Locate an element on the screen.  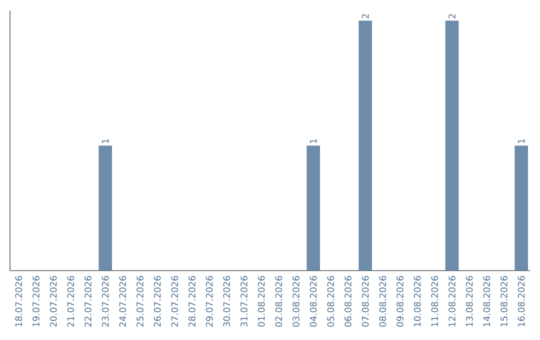
x-tick-label: 25.07.2026 is located at coordinates (140, 301).